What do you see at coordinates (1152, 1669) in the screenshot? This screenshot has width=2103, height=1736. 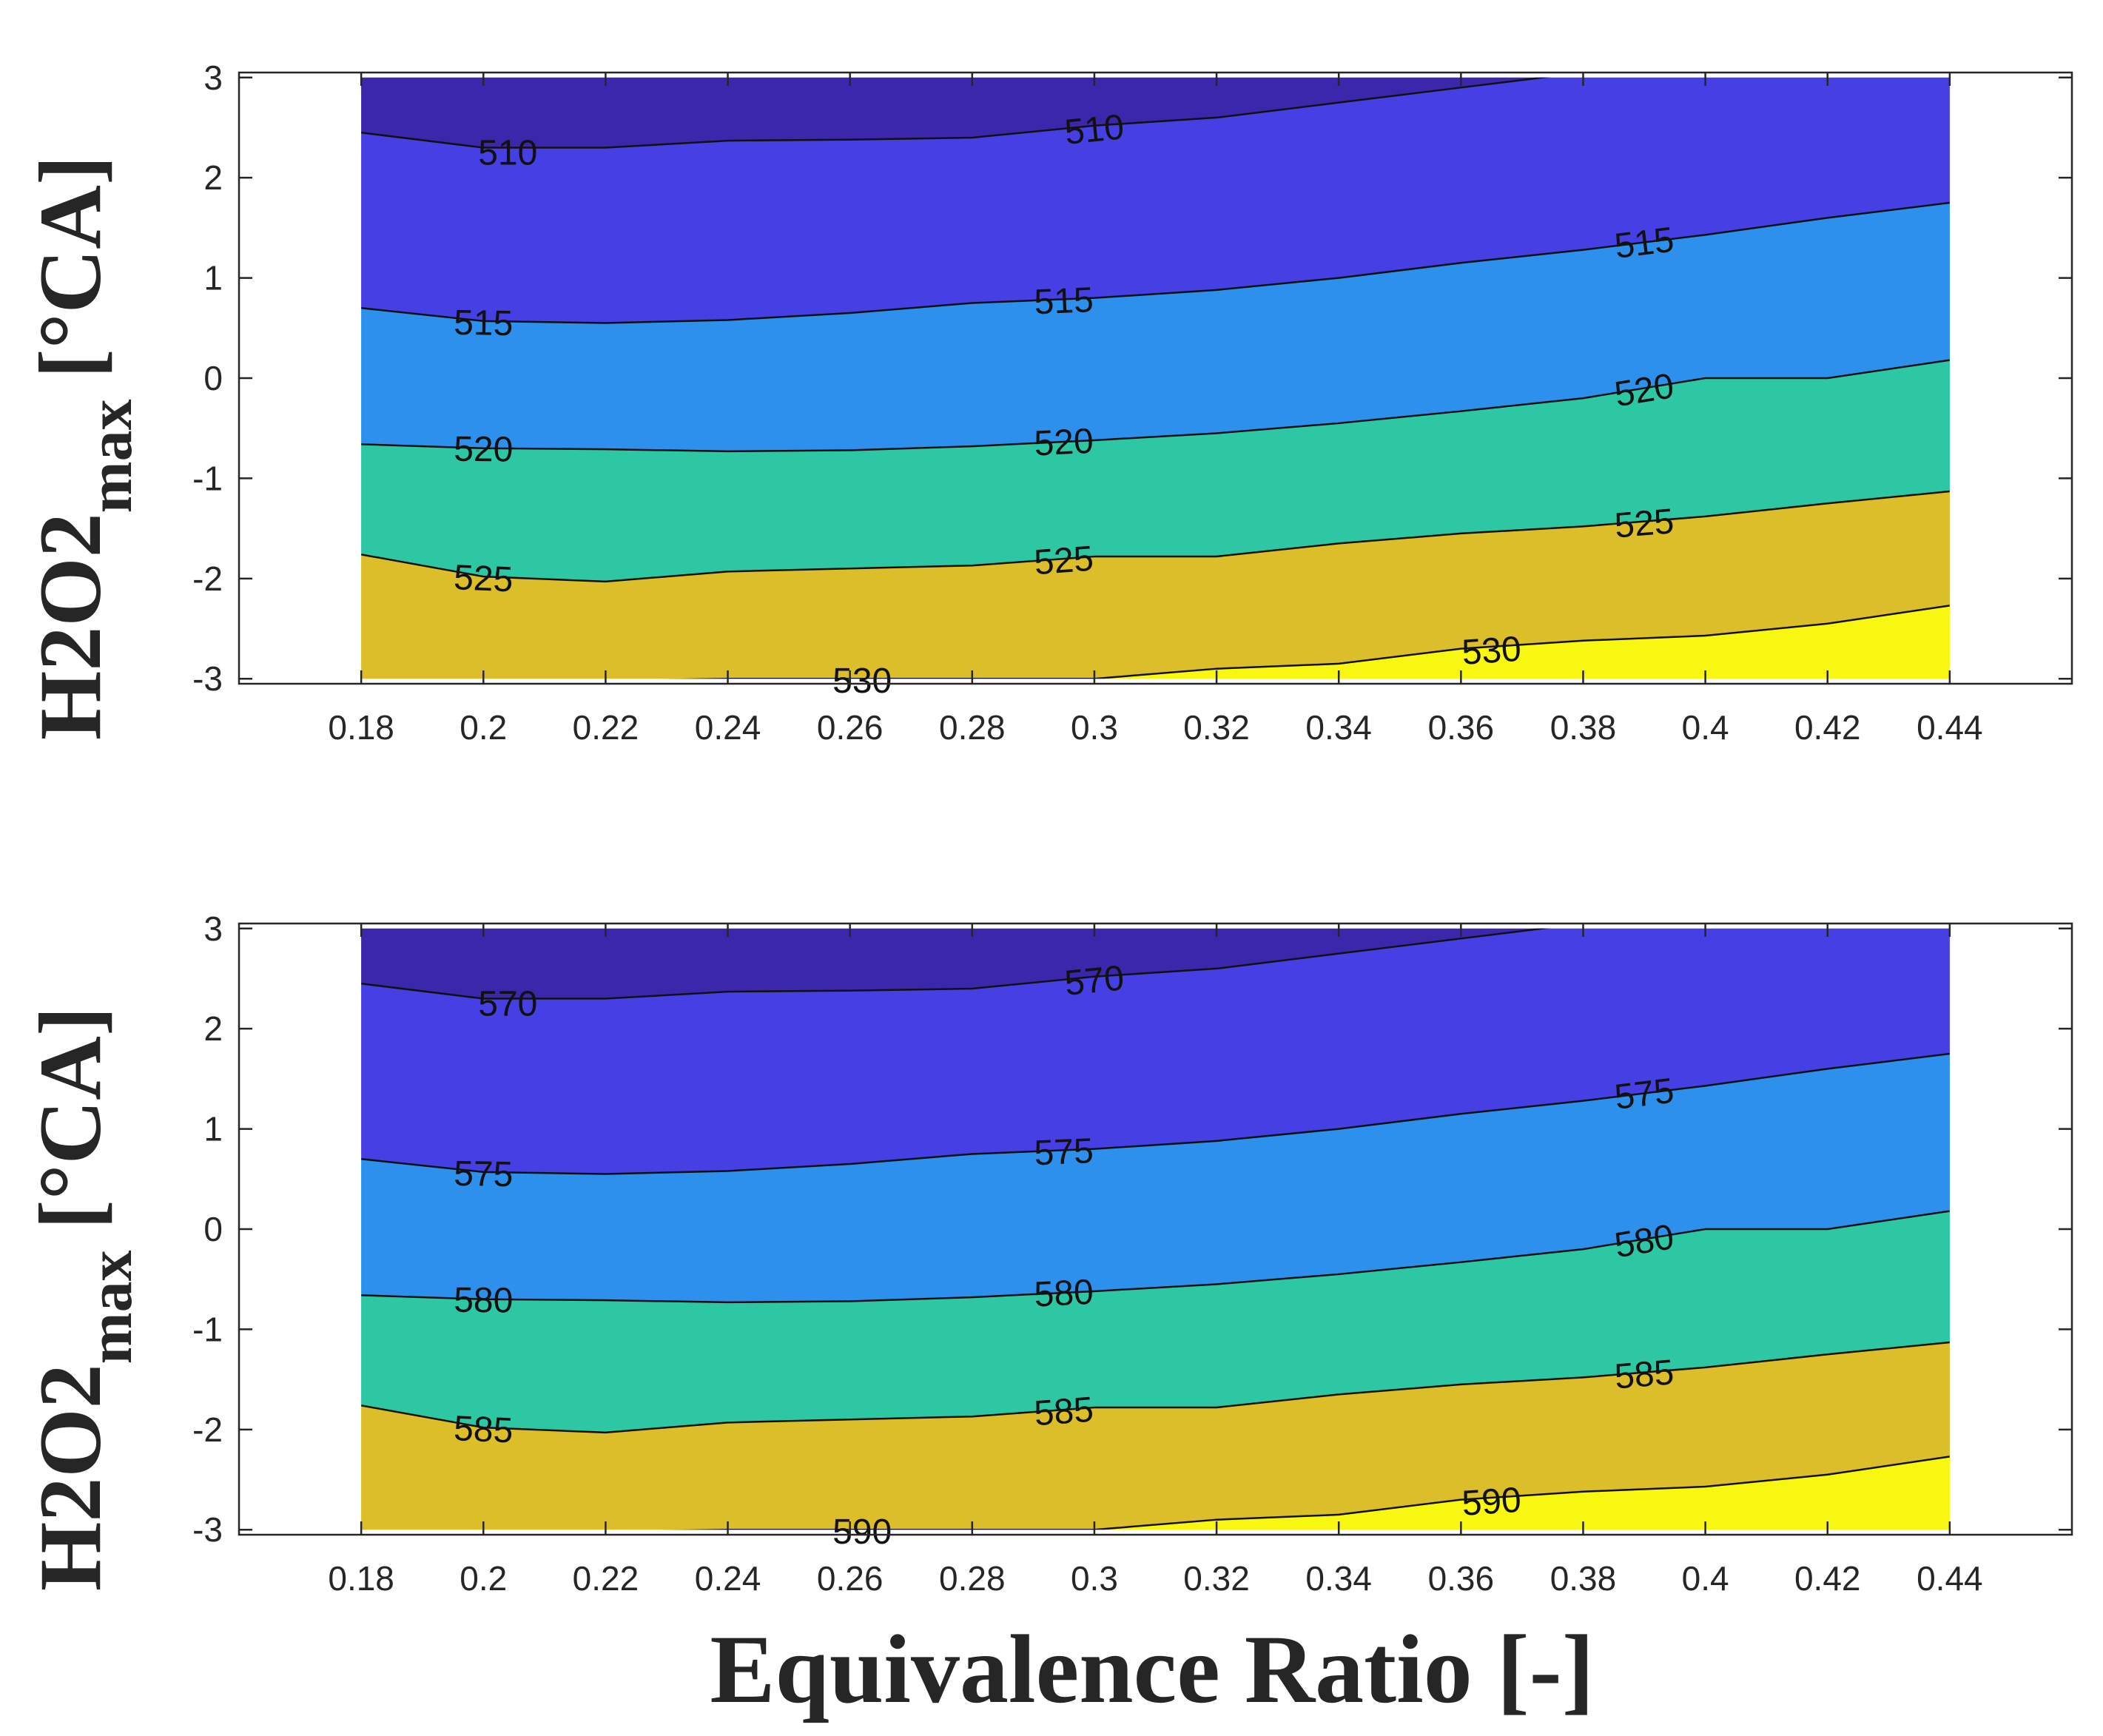 I see `x-axis-title: Equivalence Ratio [-]` at bounding box center [1152, 1669].